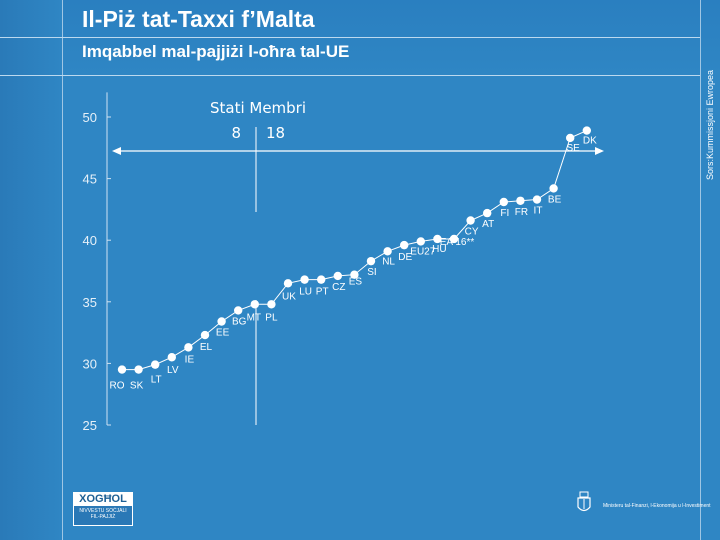  Describe the element at coordinates (304, 279) in the screenshot. I see `data-point-lu` at that location.